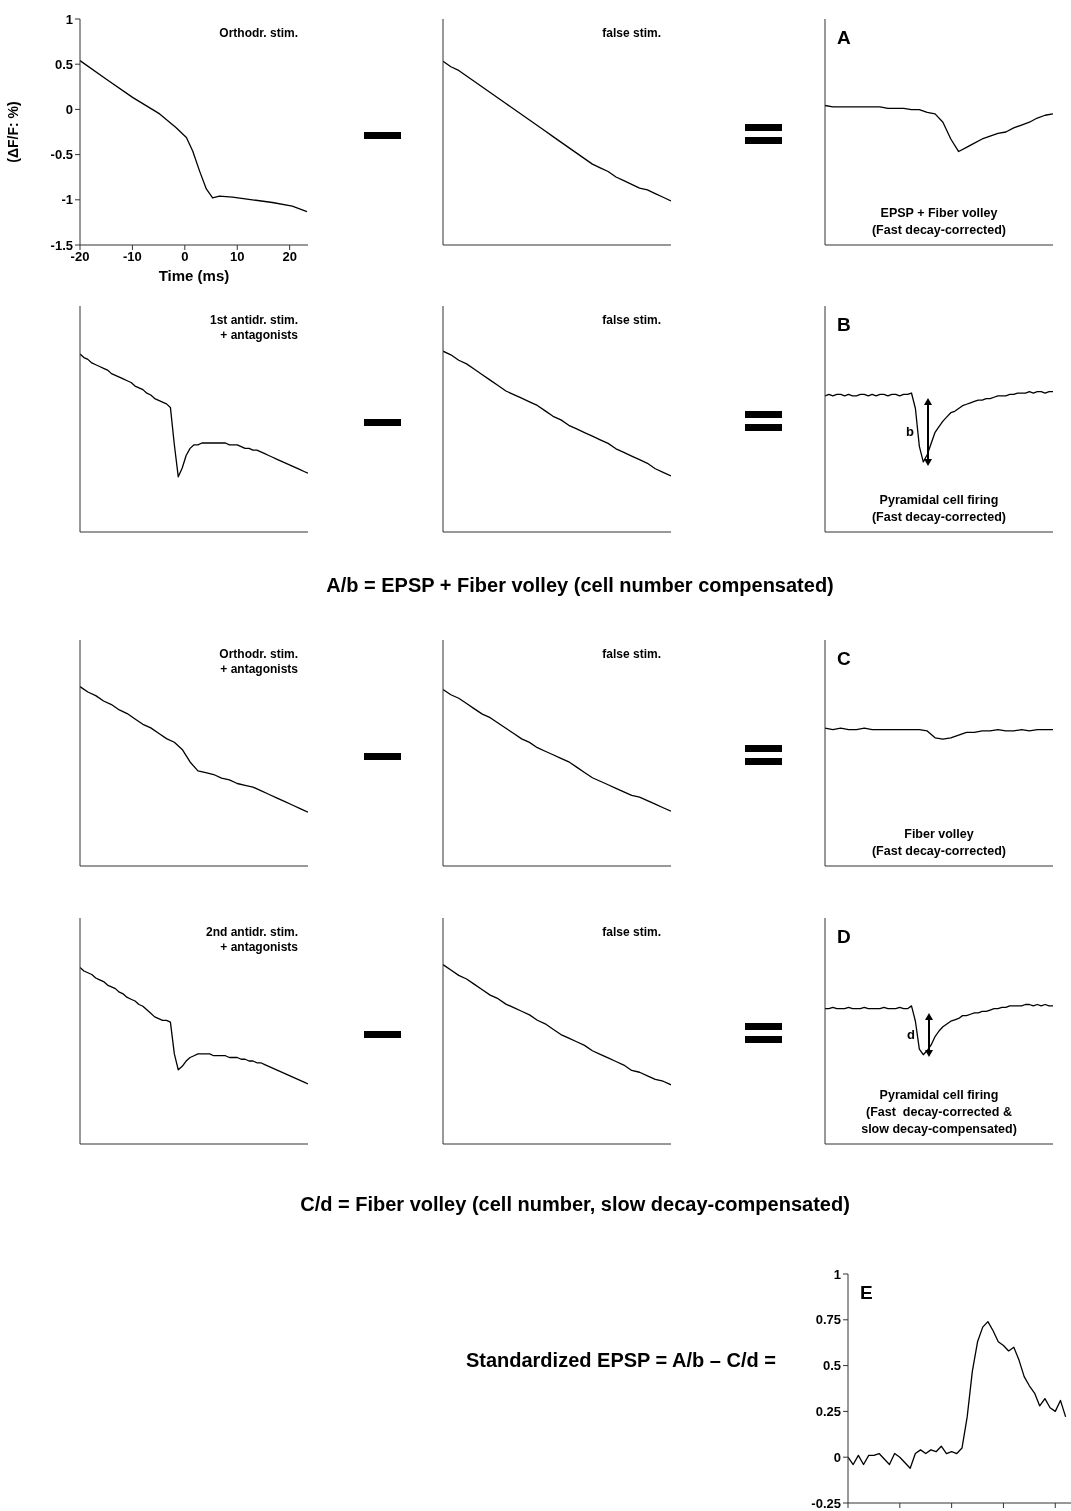 Image resolution: width=1071 pixels, height=1511 pixels. I want to click on annotation: Orthodr. stim., so click(258, 33).